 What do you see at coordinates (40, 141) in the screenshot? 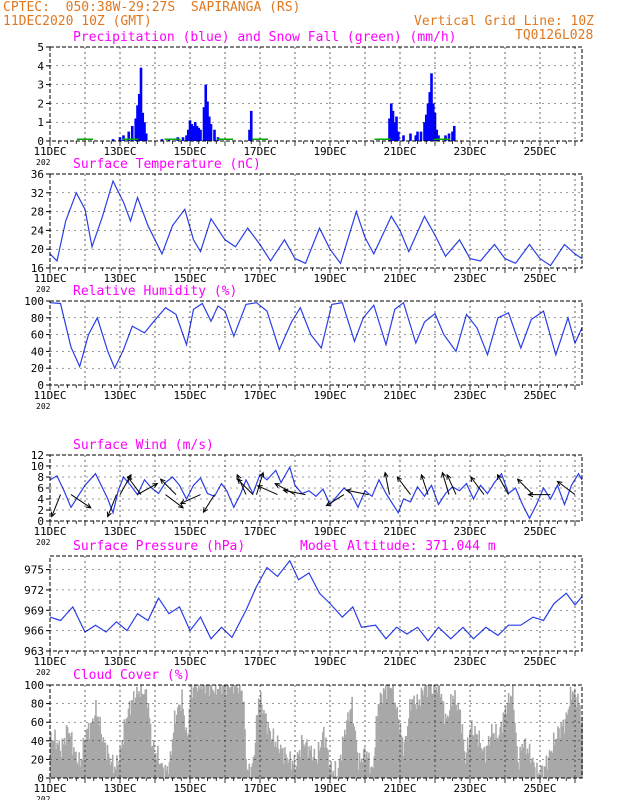
I see `y-tick-label: 0` at bounding box center [40, 141].